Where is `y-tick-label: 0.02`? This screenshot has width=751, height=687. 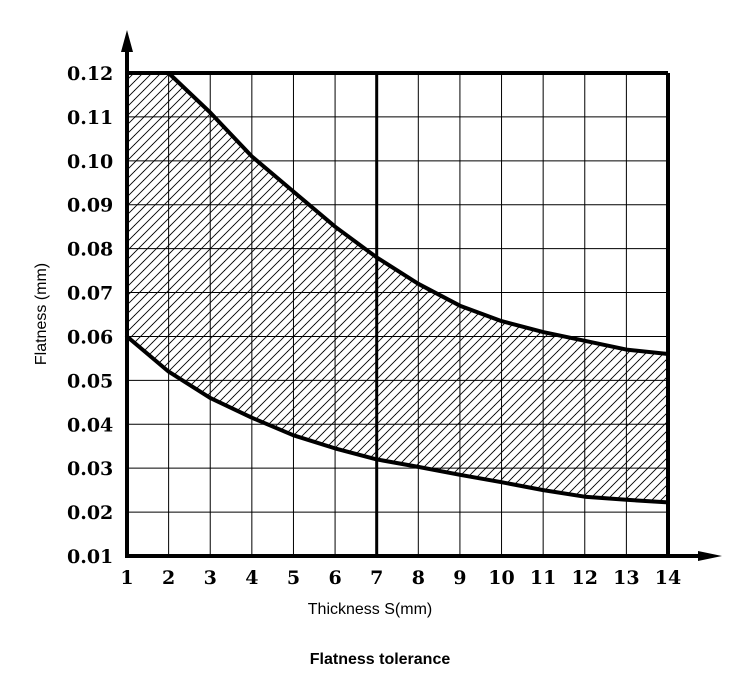 y-tick-label: 0.02 is located at coordinates (90, 513).